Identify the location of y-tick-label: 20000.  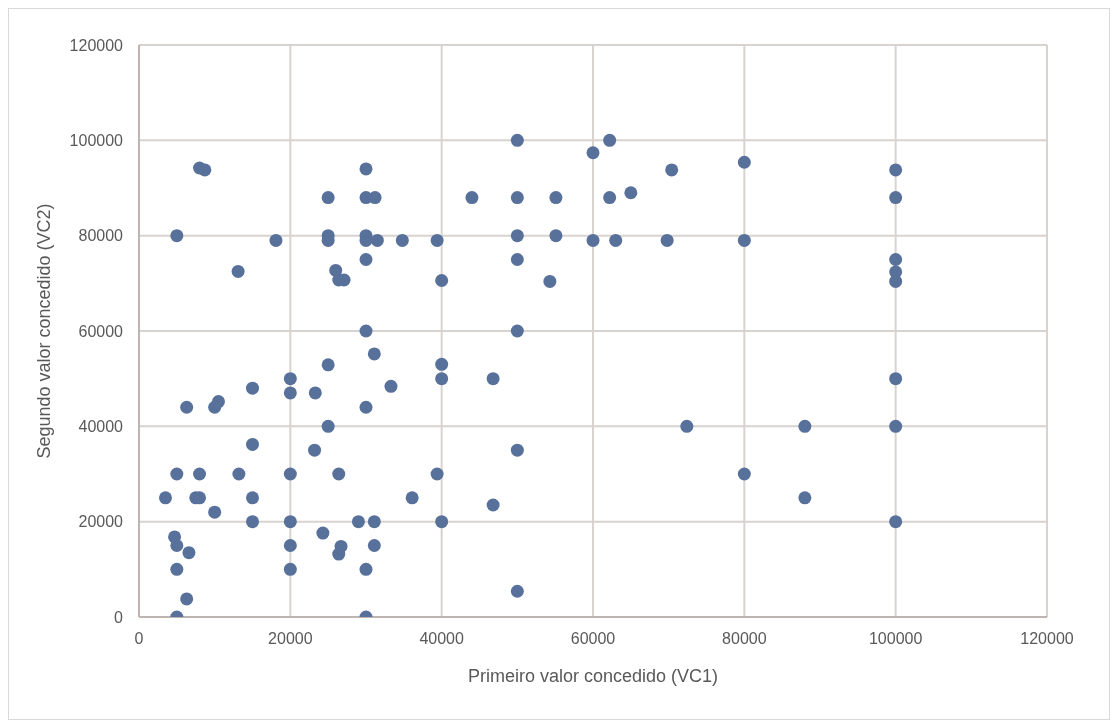
(101, 522).